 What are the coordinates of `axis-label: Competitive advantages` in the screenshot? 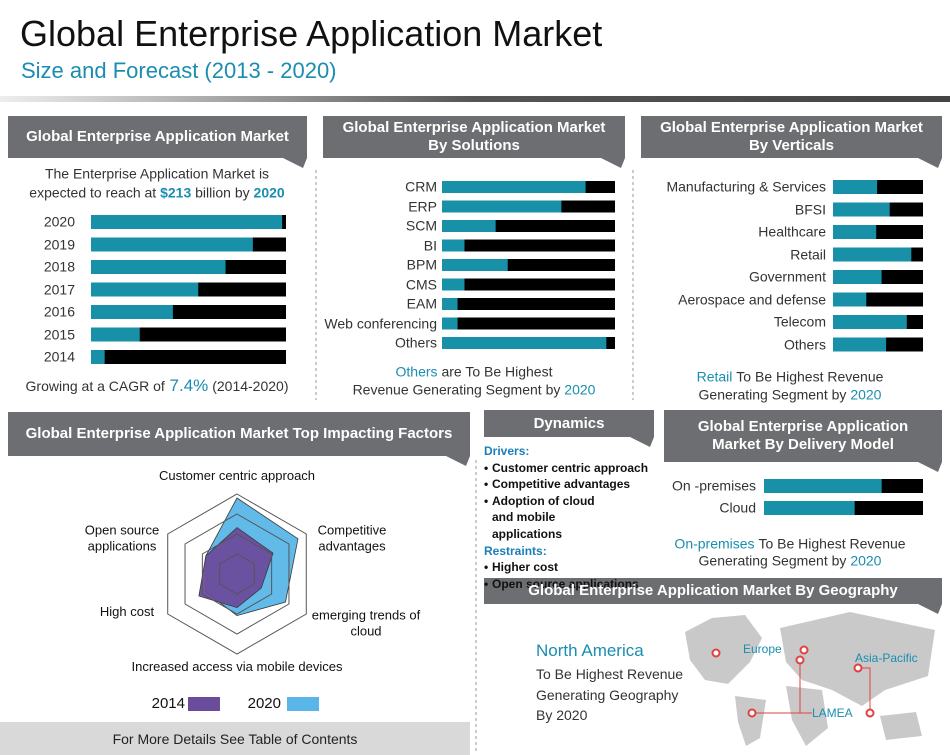 It's located at (352, 537).